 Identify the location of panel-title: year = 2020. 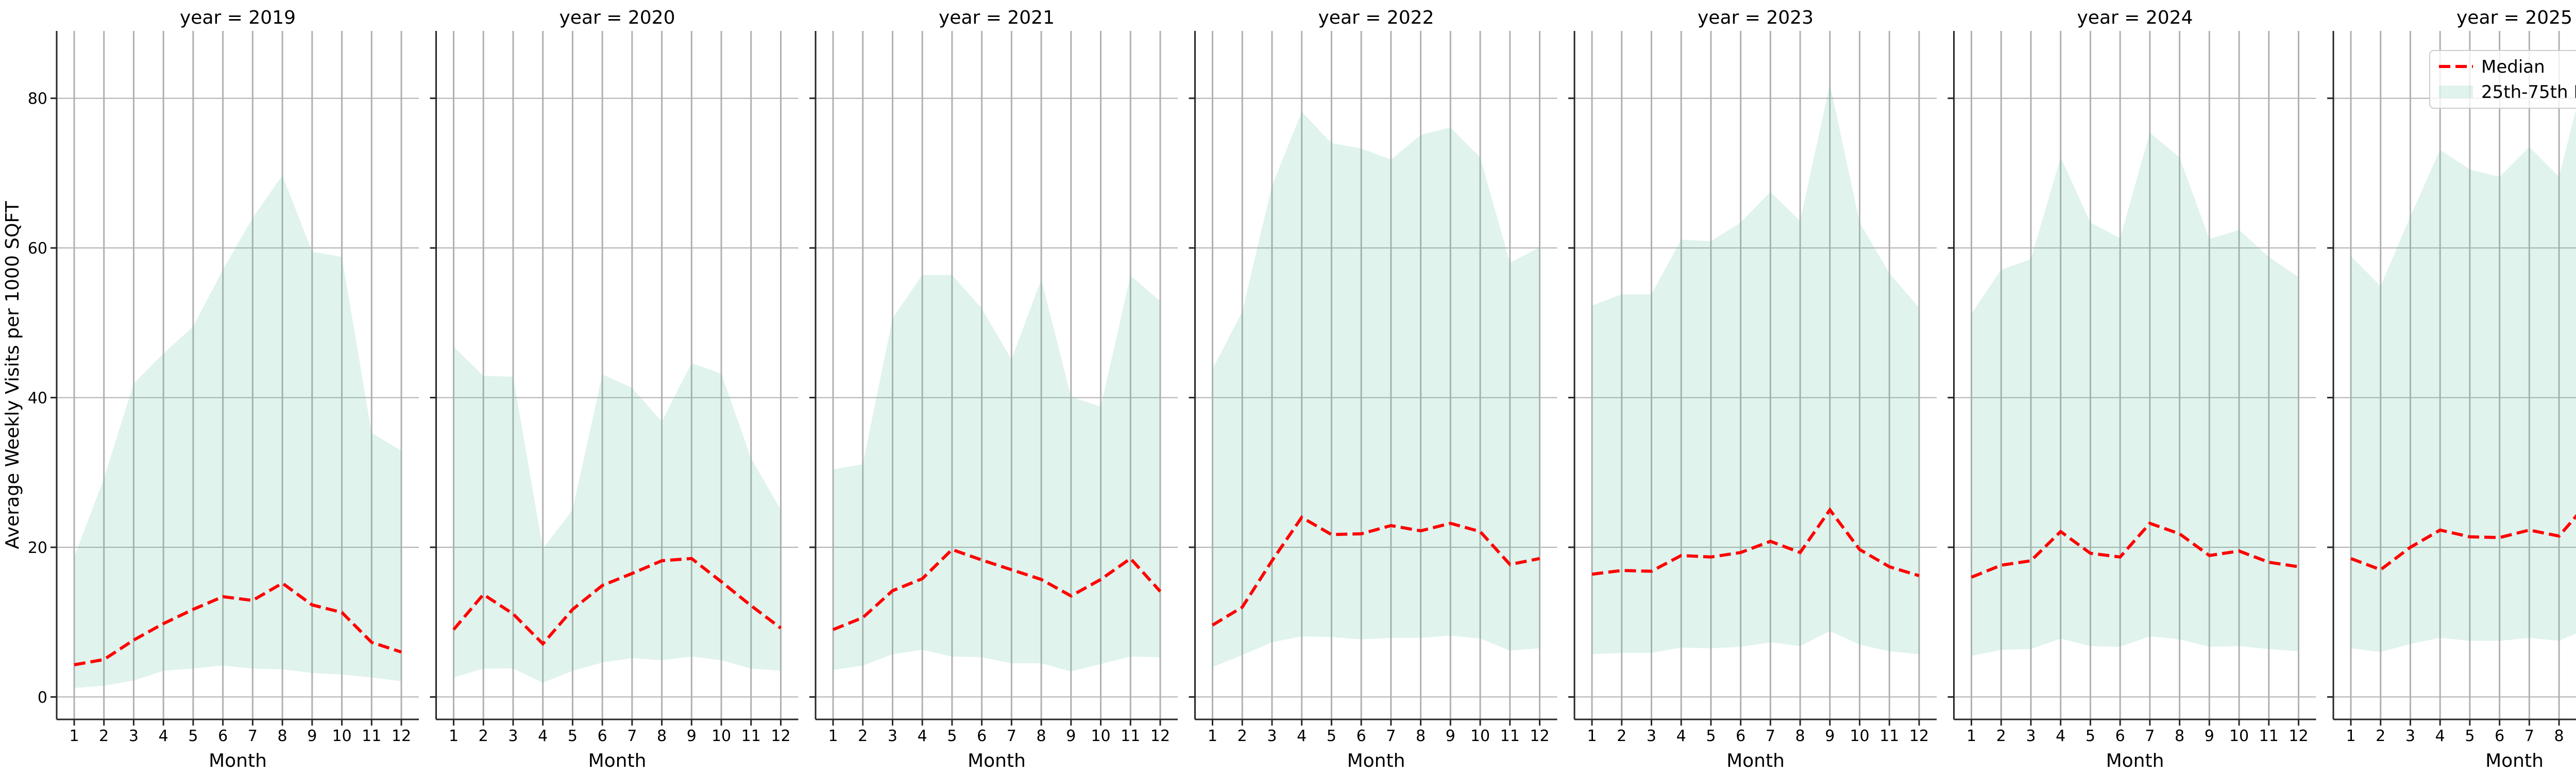
(617, 17).